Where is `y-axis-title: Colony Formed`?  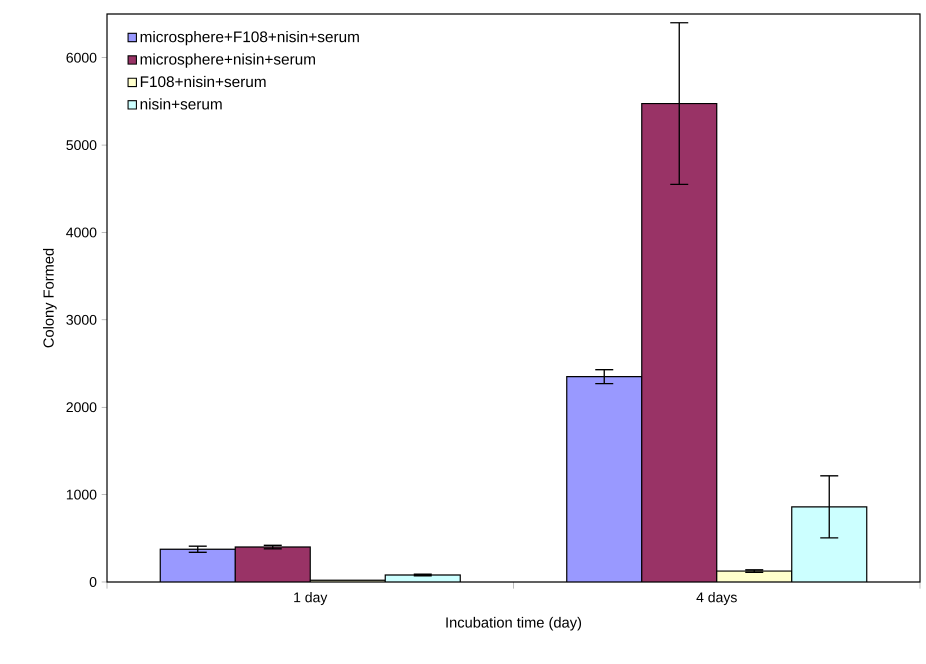
y-axis-title: Colony Formed is located at coordinates (49, 298).